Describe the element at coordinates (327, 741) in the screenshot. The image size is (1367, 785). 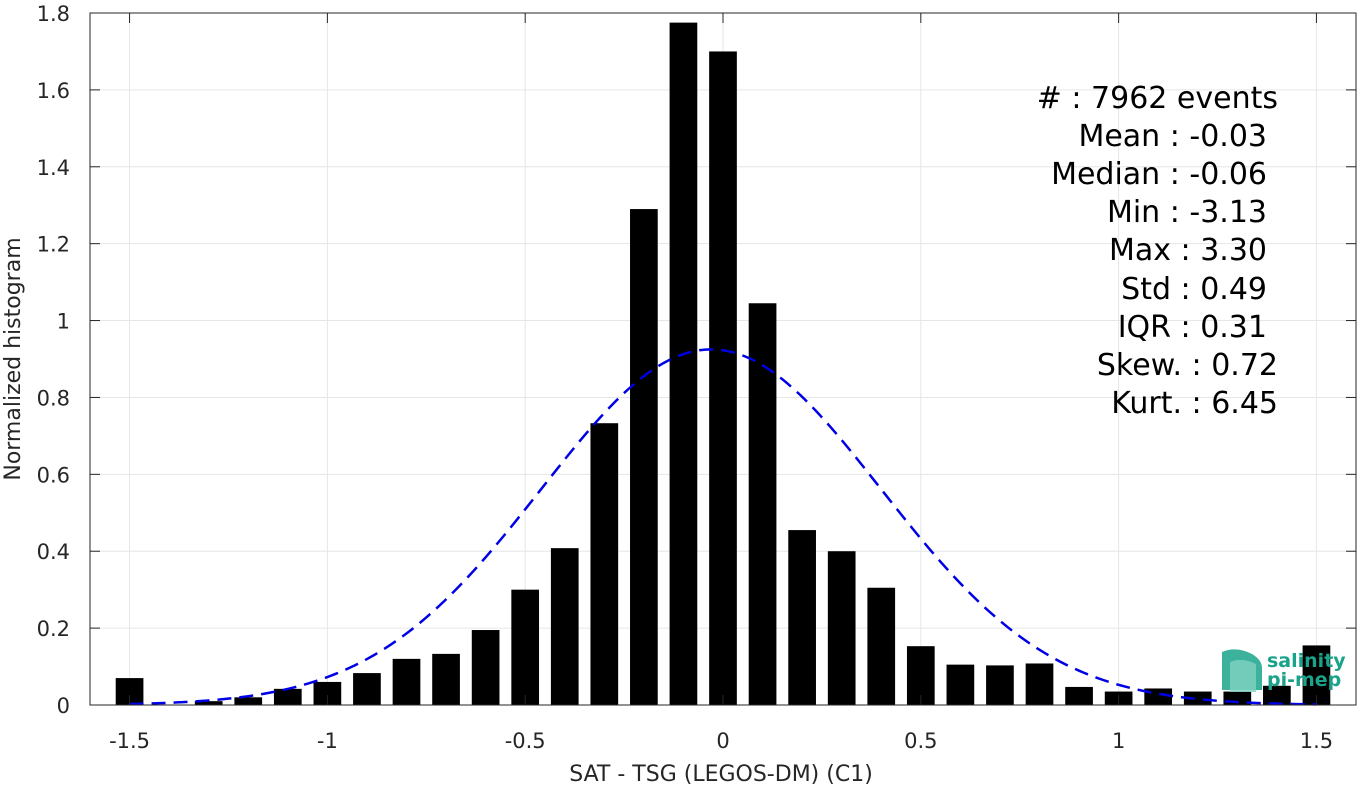
I see `x-tick-label-1: -1` at that location.